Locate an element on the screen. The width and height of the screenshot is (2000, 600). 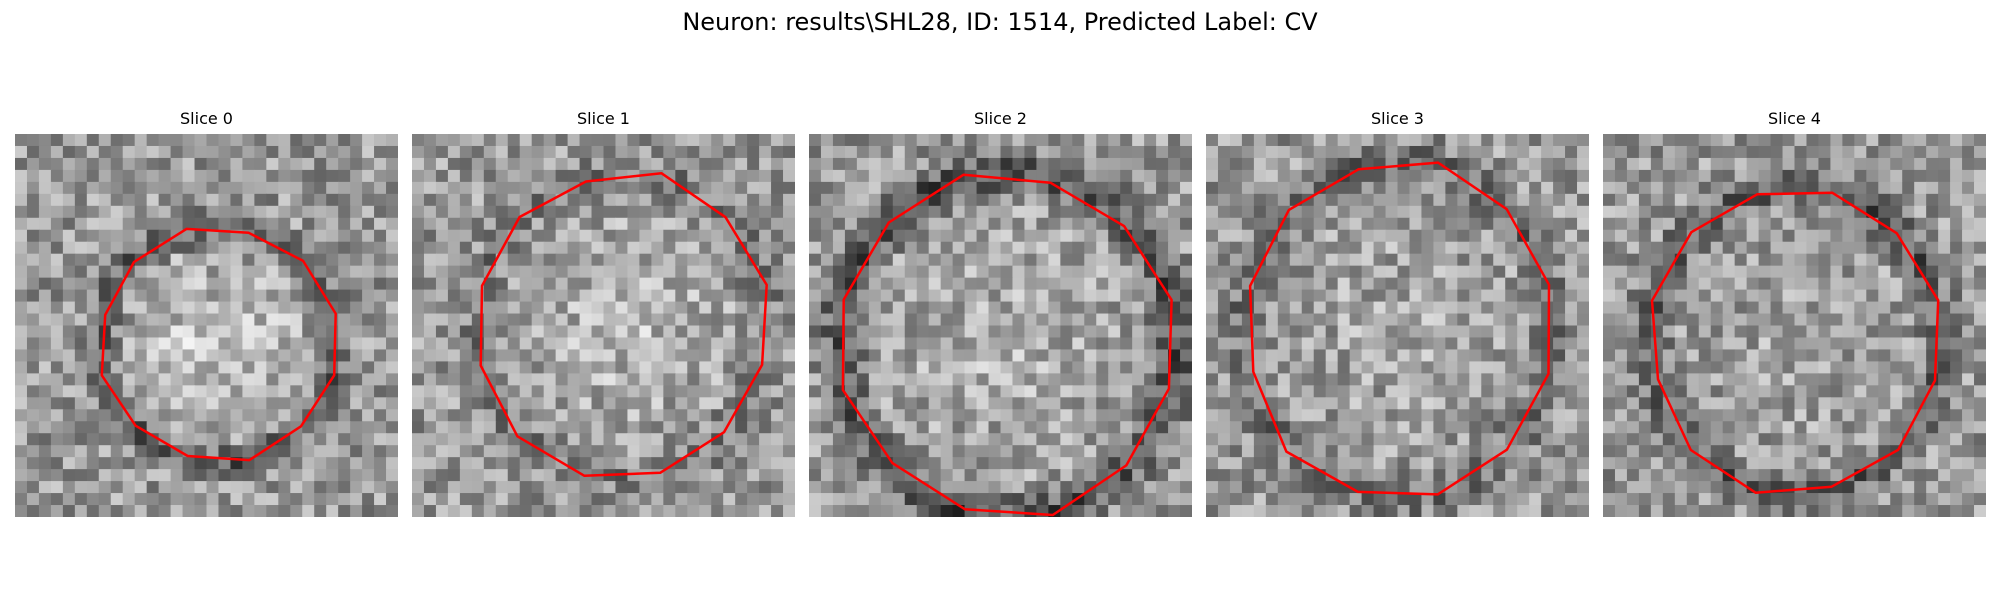
slice-panel-2: Slice 2 is located at coordinates (1000, 312).